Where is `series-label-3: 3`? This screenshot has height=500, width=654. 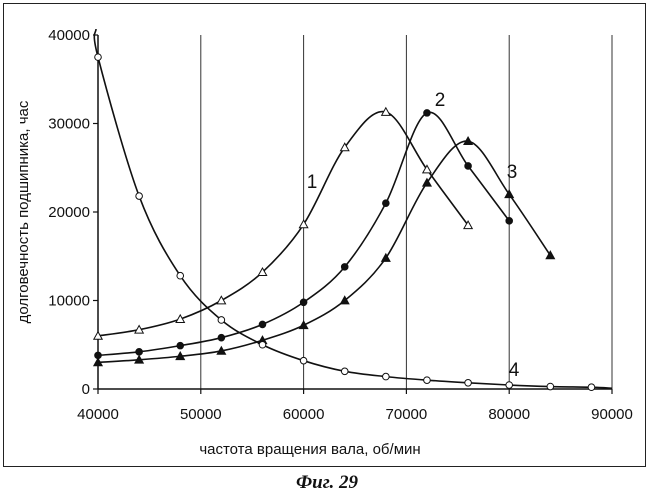
series-label-3: 3 is located at coordinates (512, 172).